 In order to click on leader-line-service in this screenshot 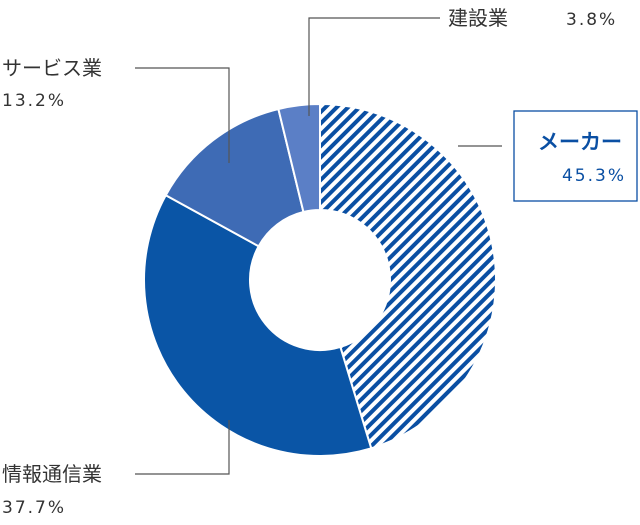, I will do `click(182, 115)`.